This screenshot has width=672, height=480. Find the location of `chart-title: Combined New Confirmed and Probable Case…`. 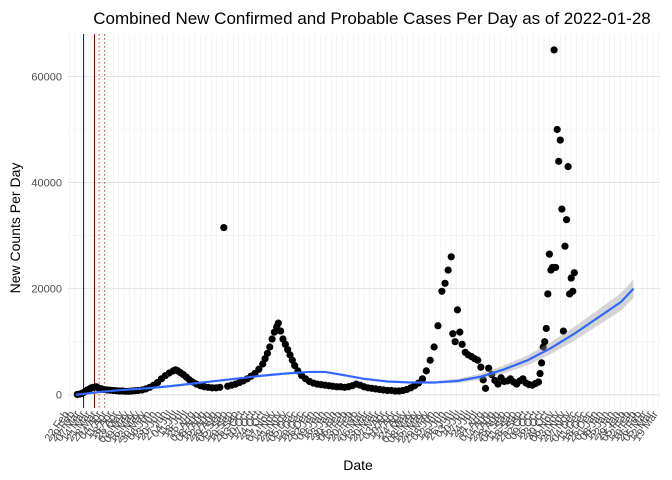

chart-title: Combined New Confirmed and Probable Case… is located at coordinates (372, 18).